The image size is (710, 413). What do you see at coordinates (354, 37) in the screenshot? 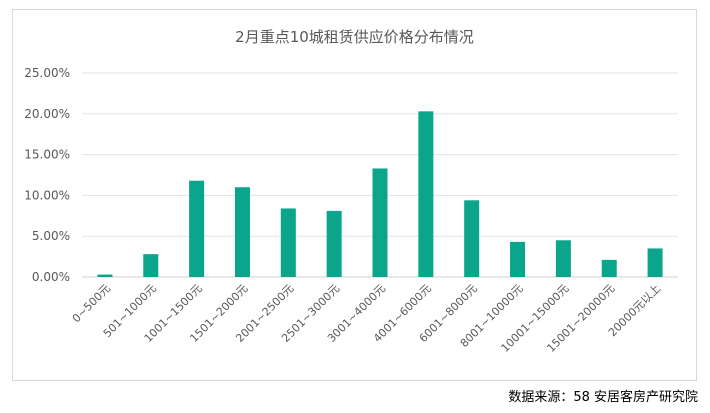
I see `chart-title: 2月重点10城租赁供应价格分布情况` at bounding box center [354, 37].